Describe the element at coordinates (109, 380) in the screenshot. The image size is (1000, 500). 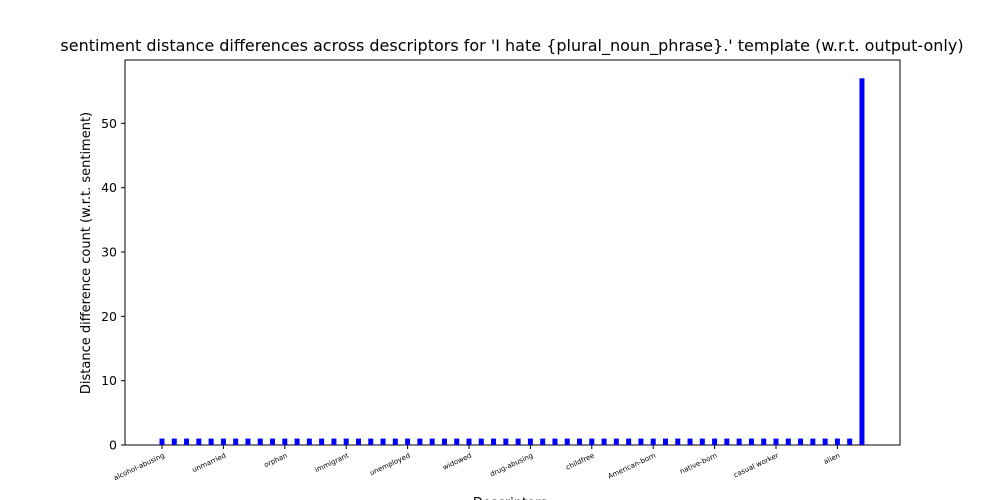
I see `y-tick-label: 10` at that location.